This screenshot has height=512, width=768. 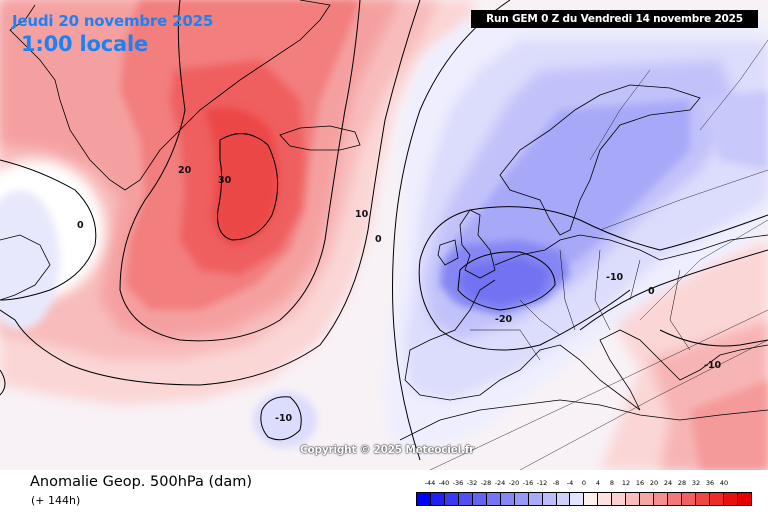 What do you see at coordinates (472, 483) in the screenshot?
I see `legend-label: -32` at bounding box center [472, 483].